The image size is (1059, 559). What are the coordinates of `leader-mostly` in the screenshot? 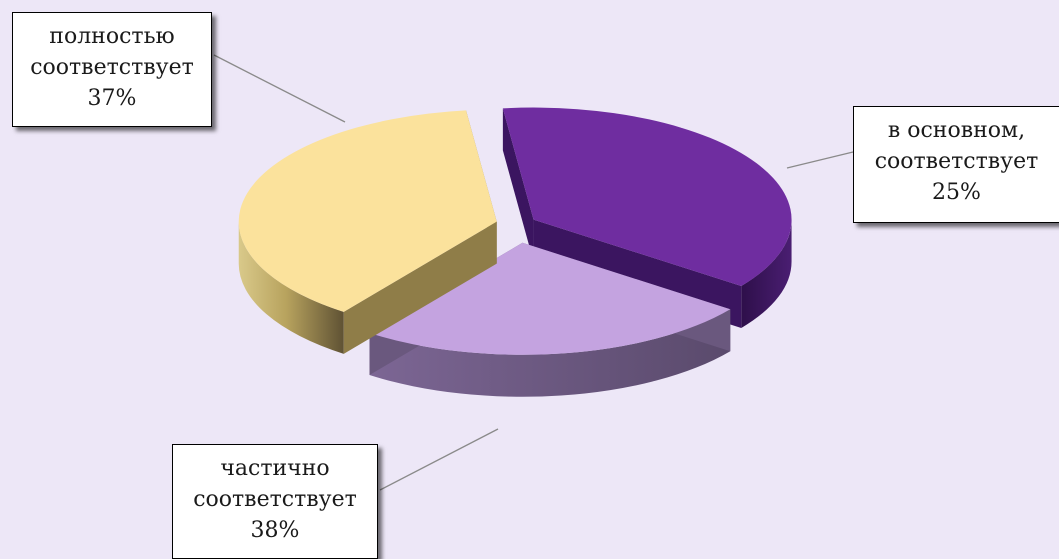 It's located at (820, 160).